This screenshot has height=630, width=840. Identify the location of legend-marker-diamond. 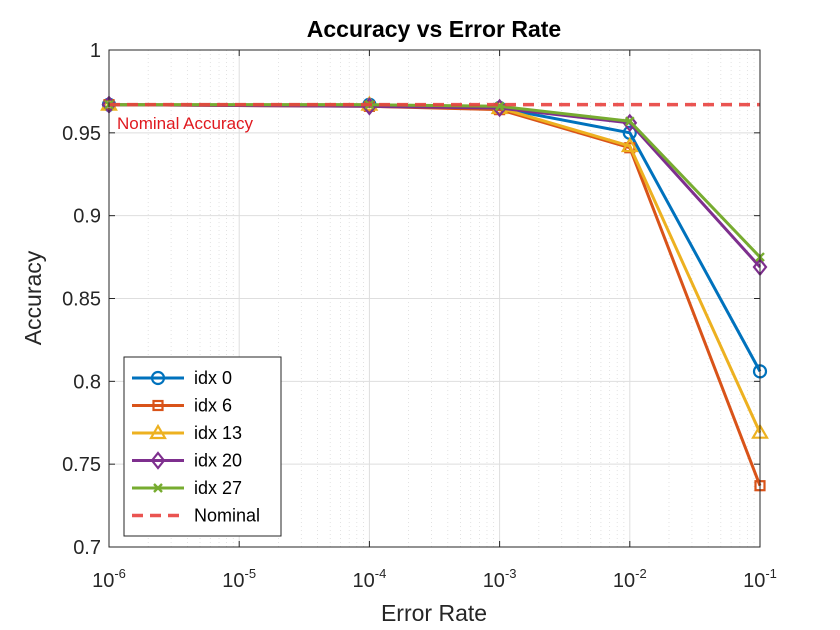
(158, 460).